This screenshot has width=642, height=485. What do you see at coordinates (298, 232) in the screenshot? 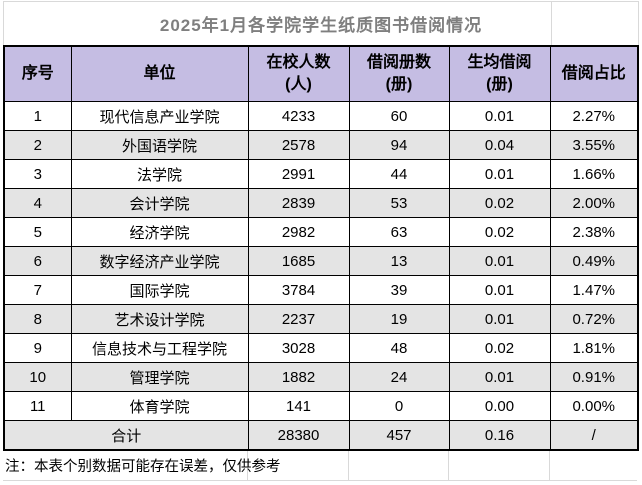
I see `enrolled-cell: 2982` at bounding box center [298, 232].